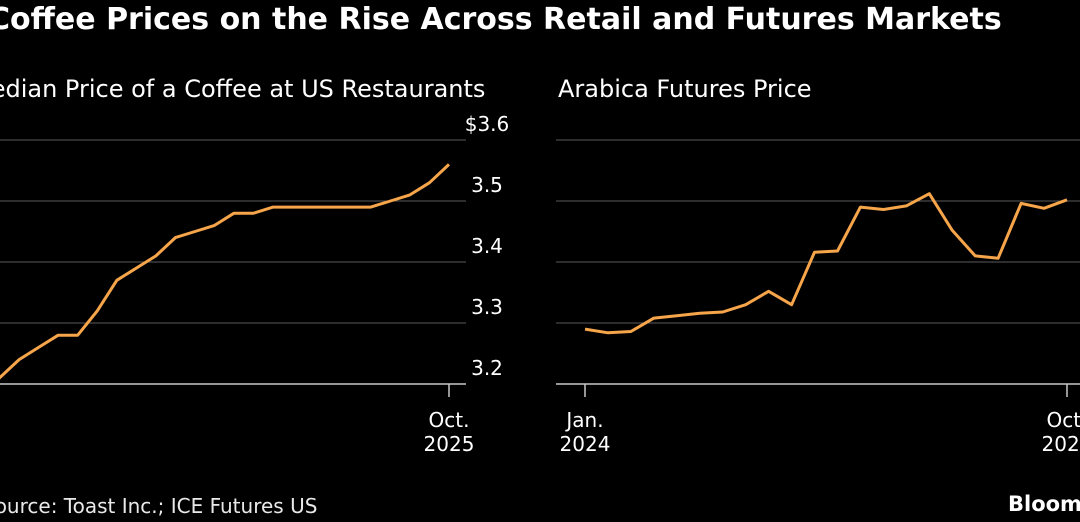 The image size is (1080, 522). I want to click on left-x-tick-label-year: 2025, so click(449, 444).